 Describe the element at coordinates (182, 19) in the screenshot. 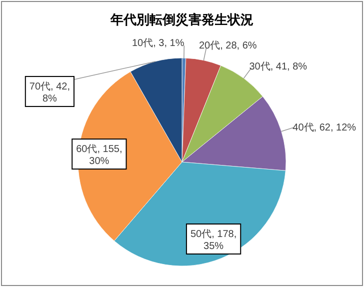

I see `title: 年代別転倒災害発生状況` at that location.